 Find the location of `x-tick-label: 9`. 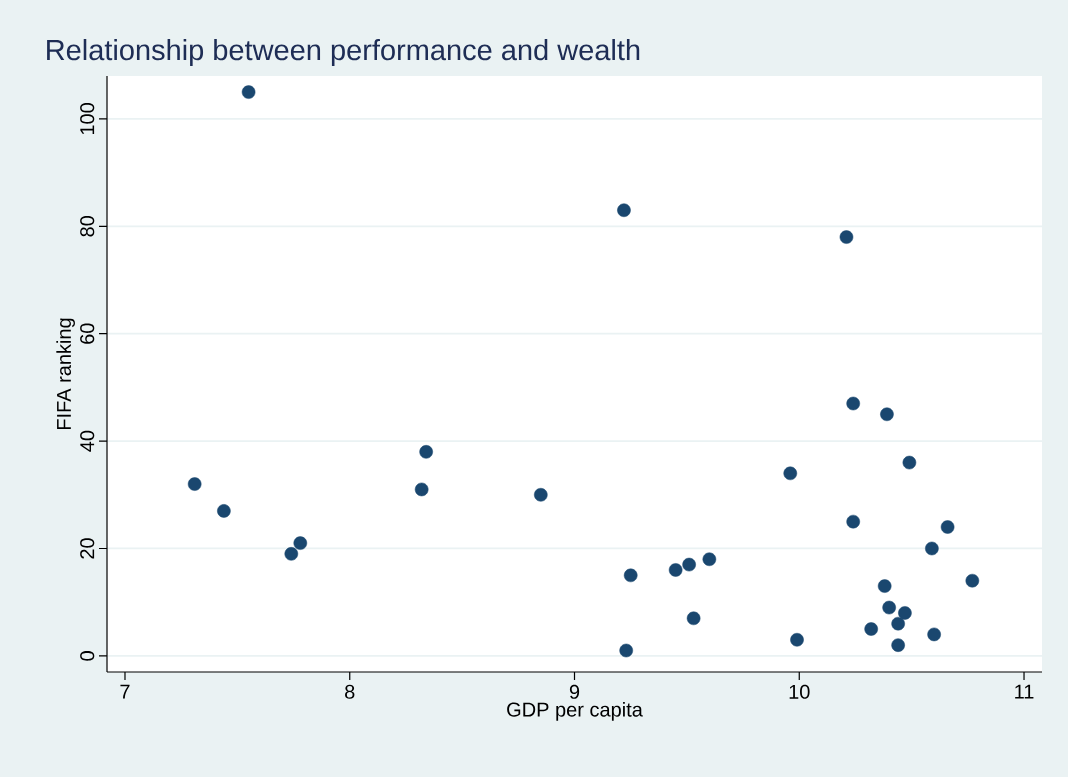

x-tick-label: 9 is located at coordinates (574, 691).